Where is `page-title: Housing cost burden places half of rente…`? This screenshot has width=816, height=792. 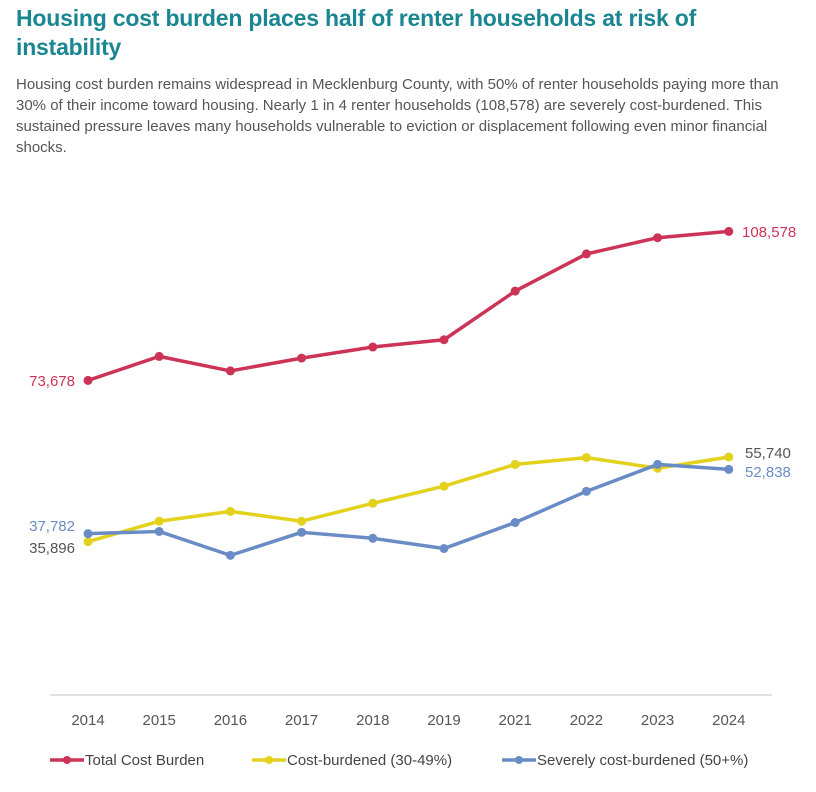 page-title: Housing cost burden places half of rente… is located at coordinates (356, 32).